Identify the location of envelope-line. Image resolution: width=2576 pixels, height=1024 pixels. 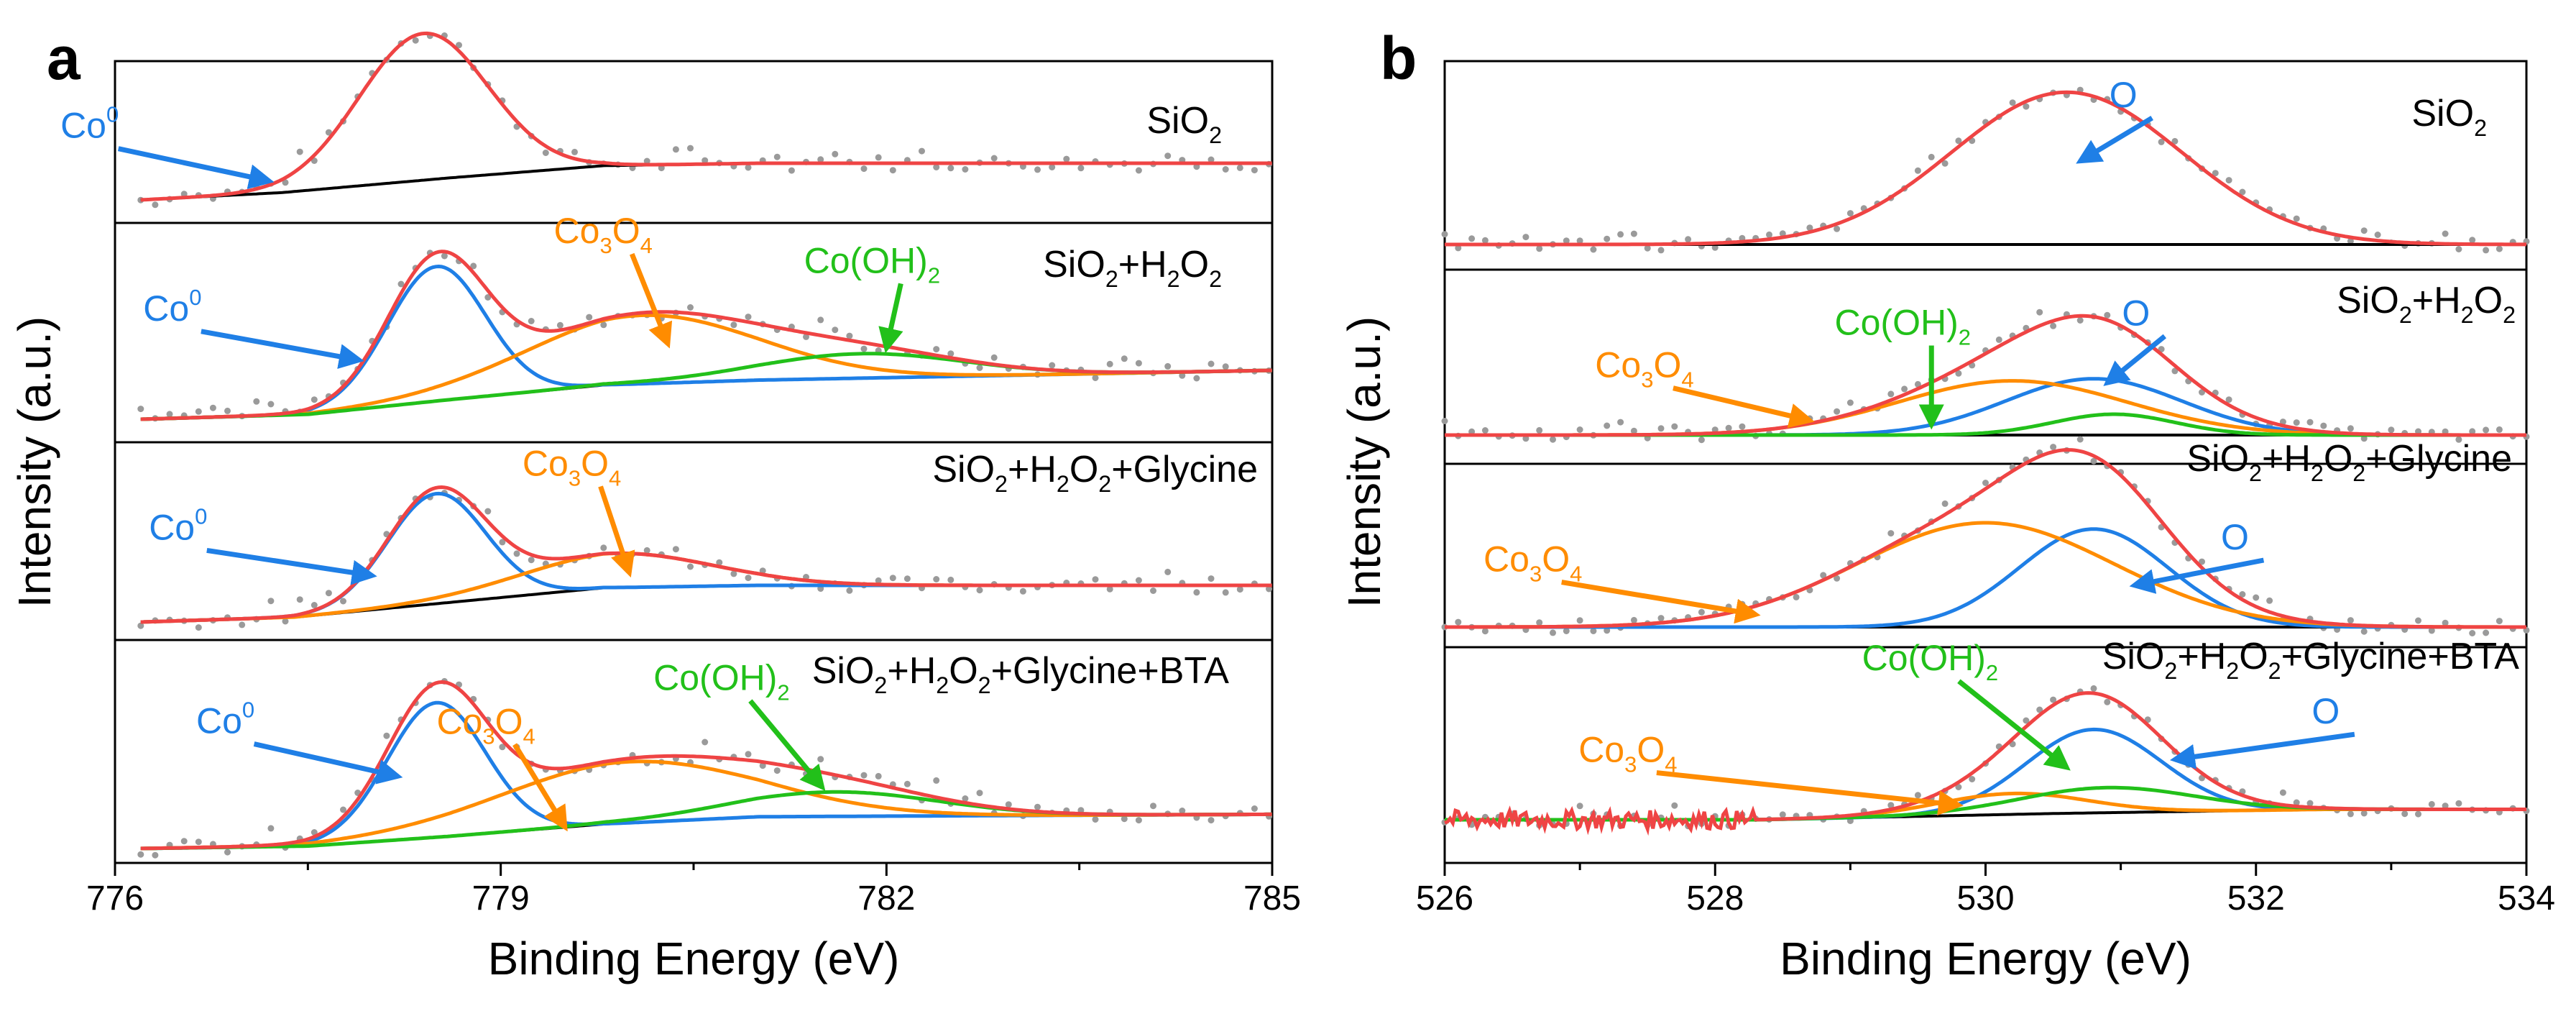
(706, 765).